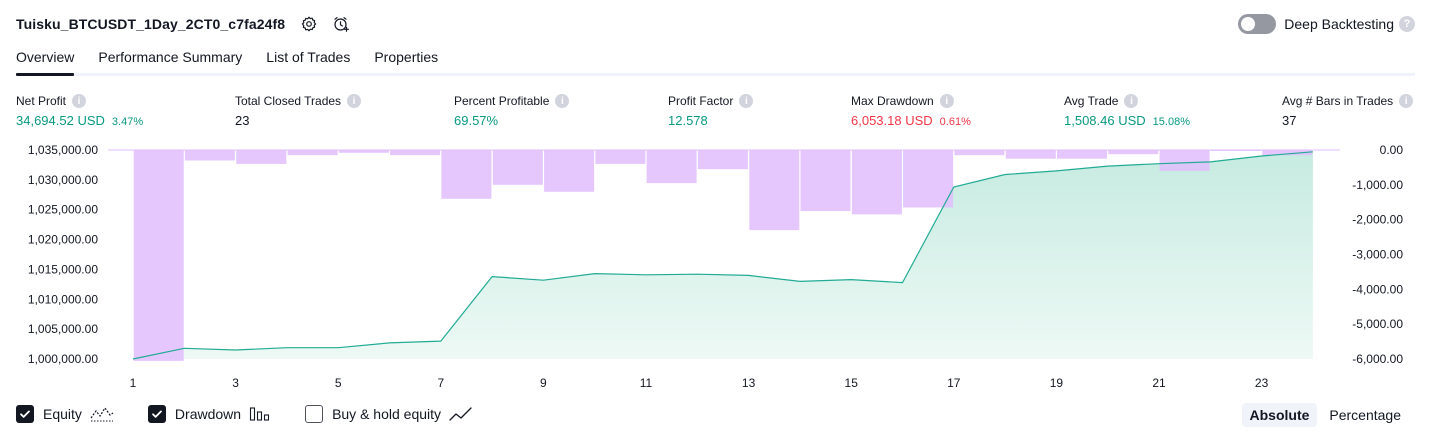 Image resolution: width=1431 pixels, height=438 pixels. I want to click on left-axis-tick-label: 1,015,000.00, so click(63, 269).